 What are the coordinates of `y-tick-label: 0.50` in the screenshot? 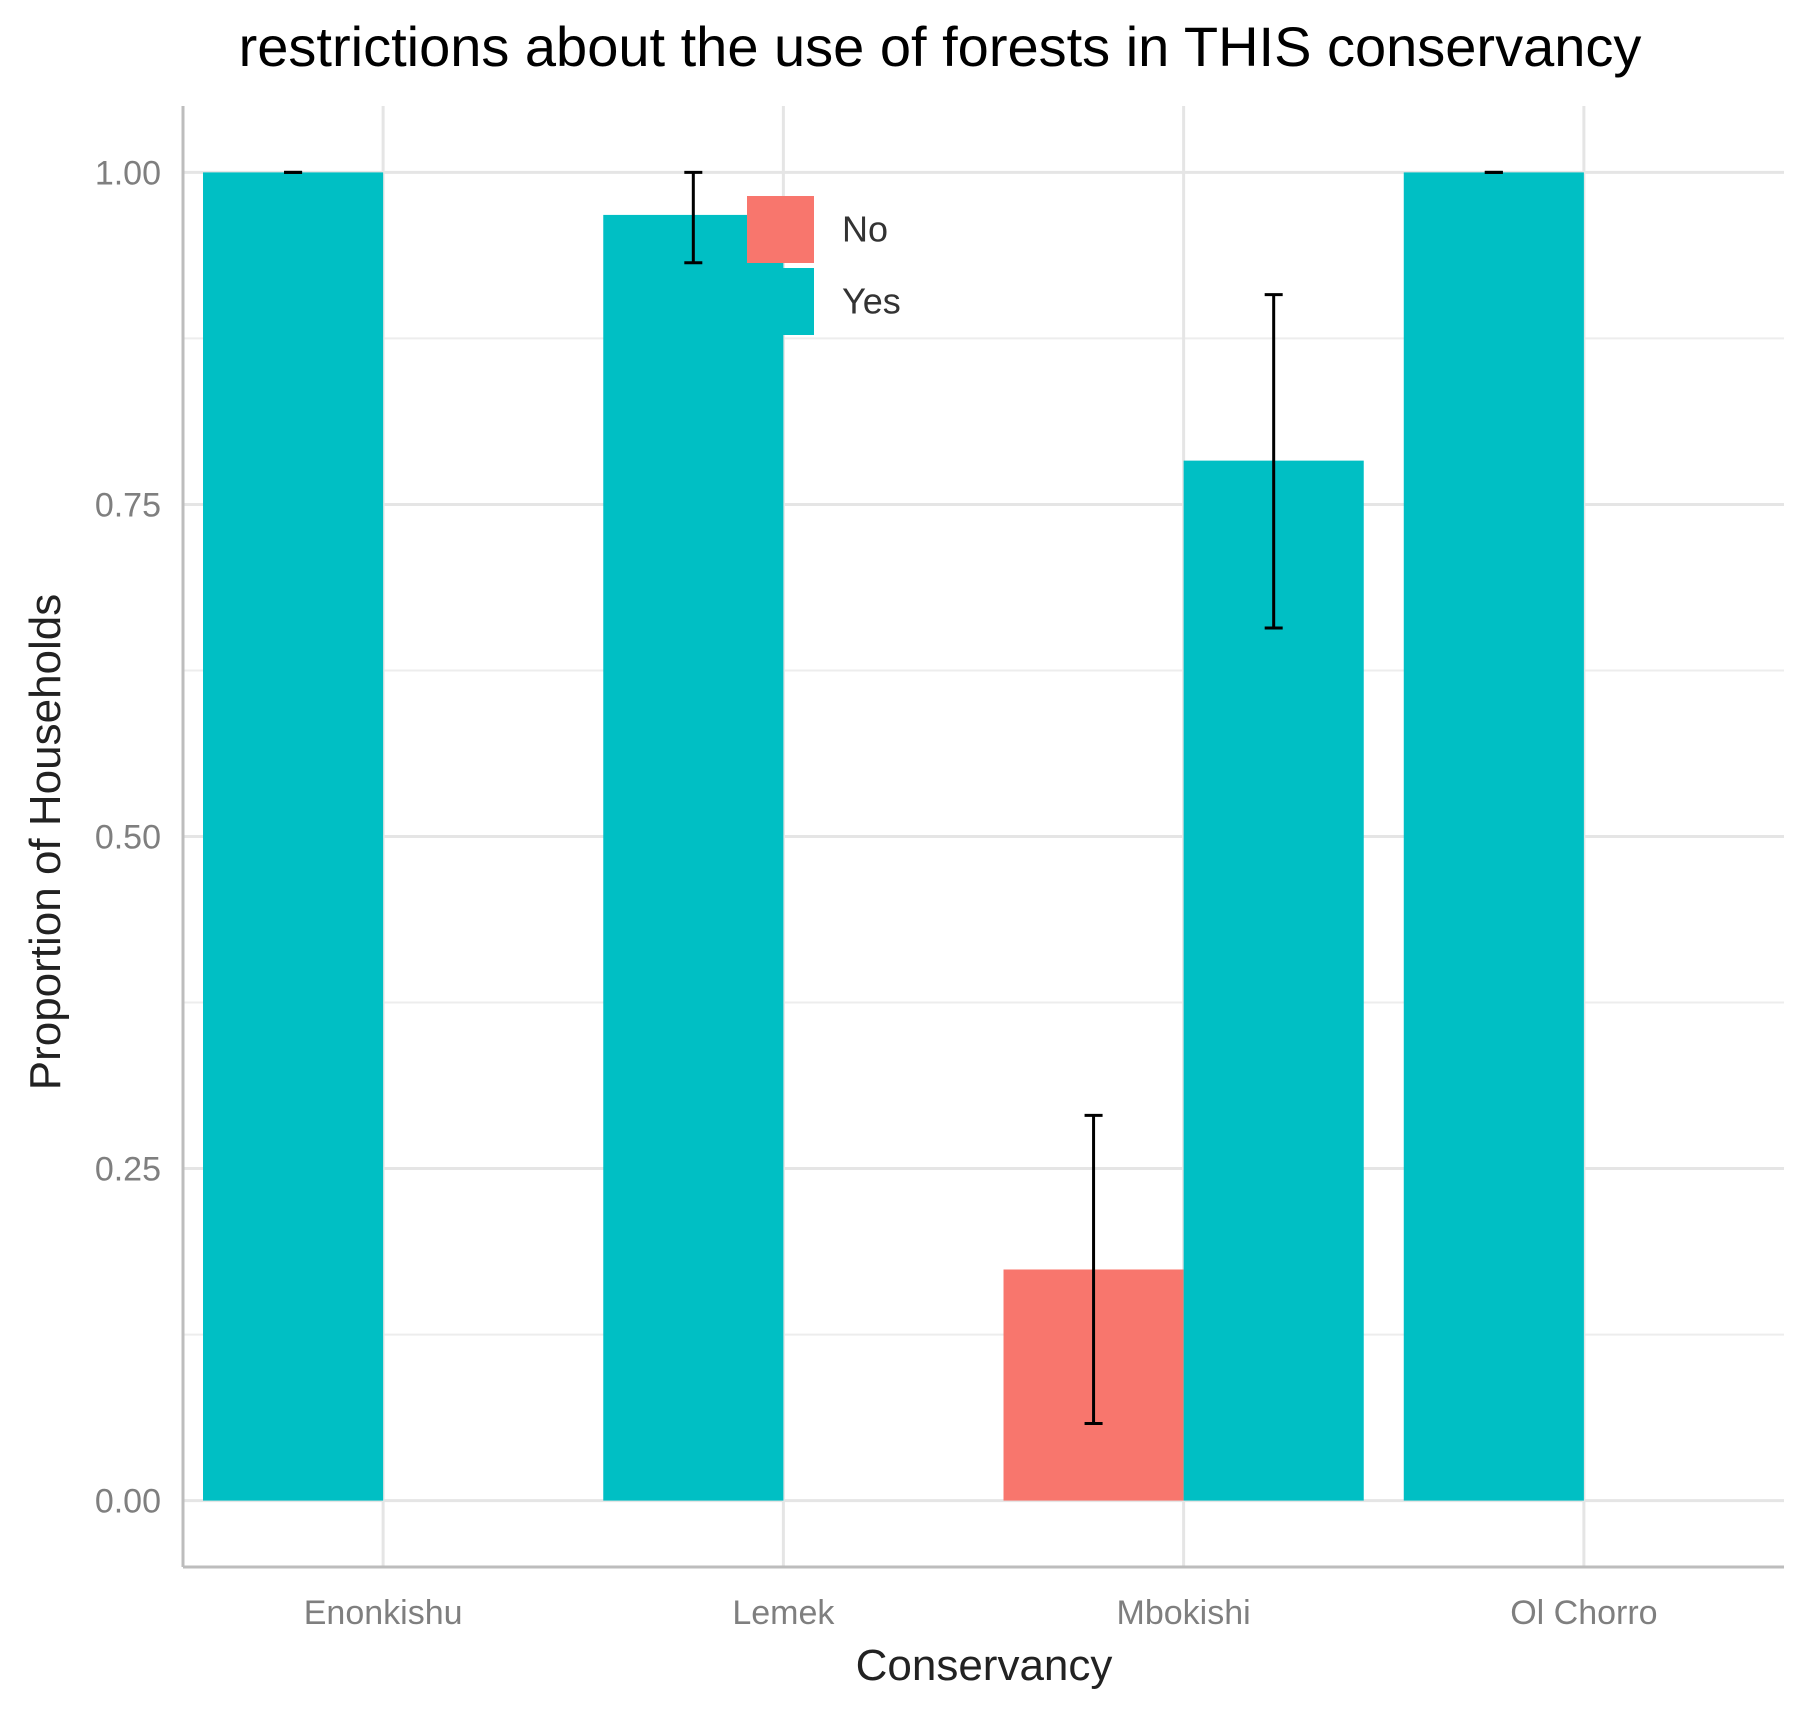 It's located at (128, 838).